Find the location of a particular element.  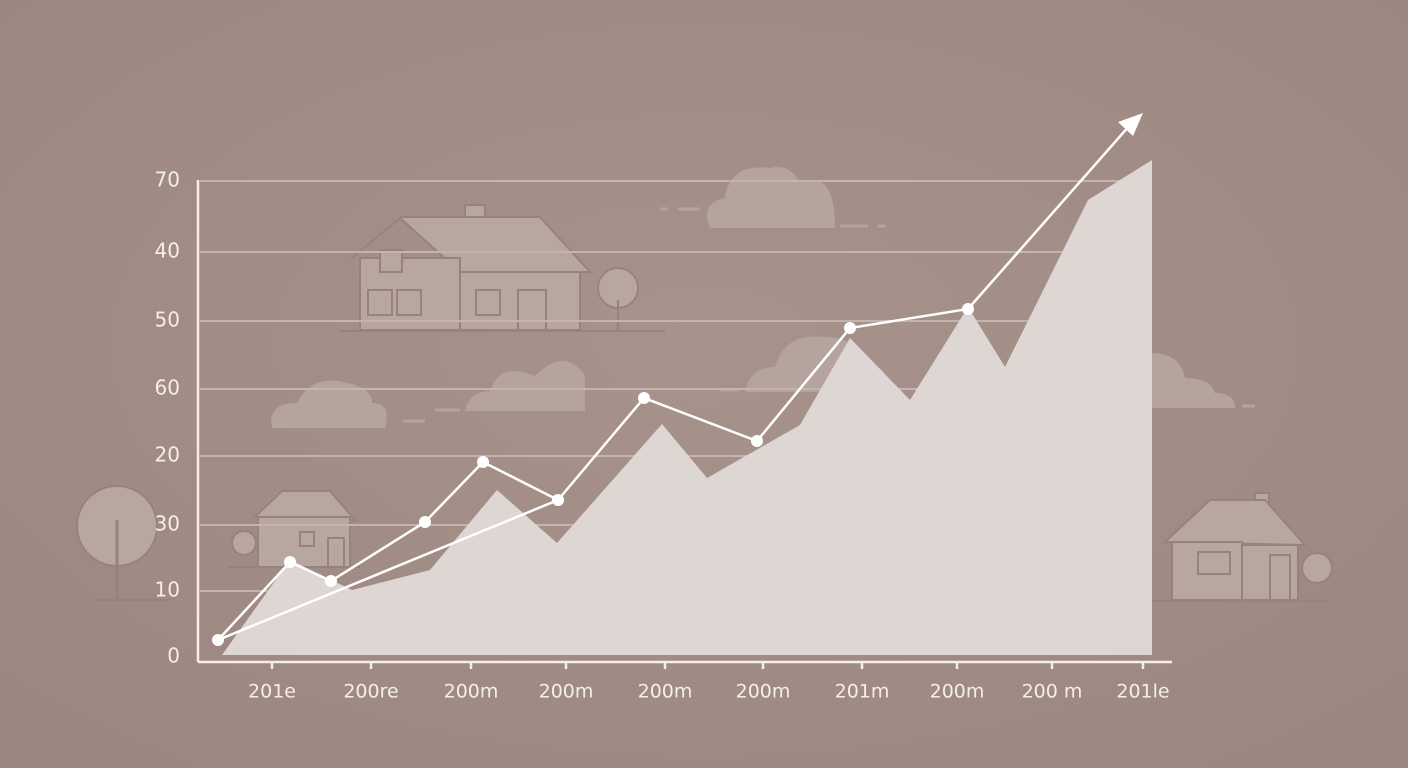

x-label: 201le is located at coordinates (1142, 692).